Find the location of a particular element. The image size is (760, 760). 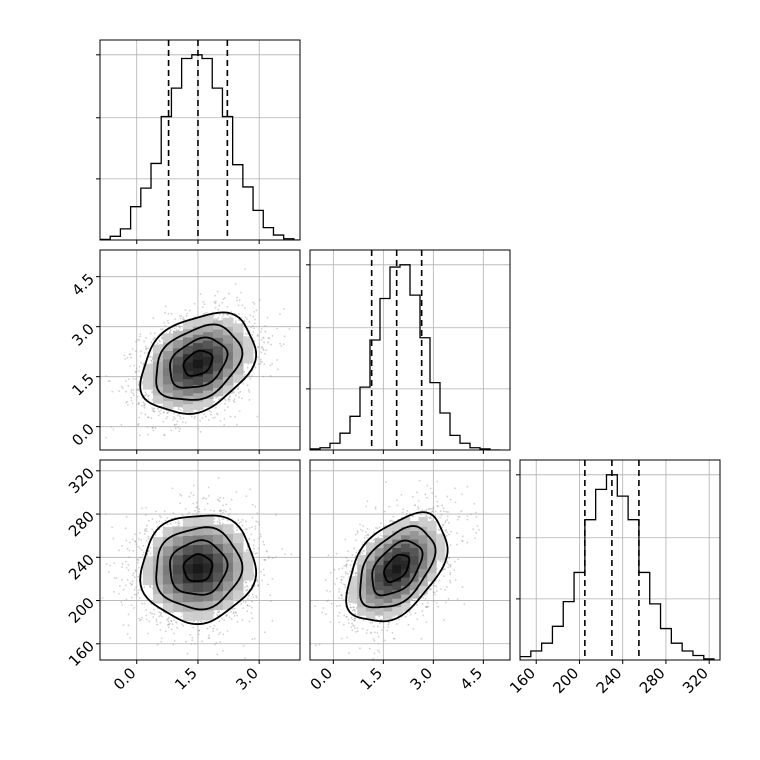

x-tick-label: 200 is located at coordinates (565, 680).